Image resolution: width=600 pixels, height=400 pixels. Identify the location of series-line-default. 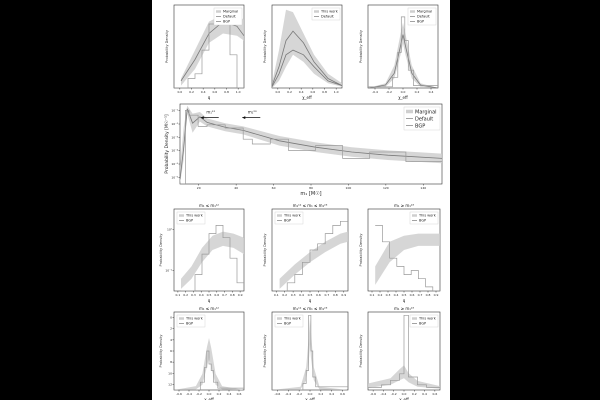
(403, 61).